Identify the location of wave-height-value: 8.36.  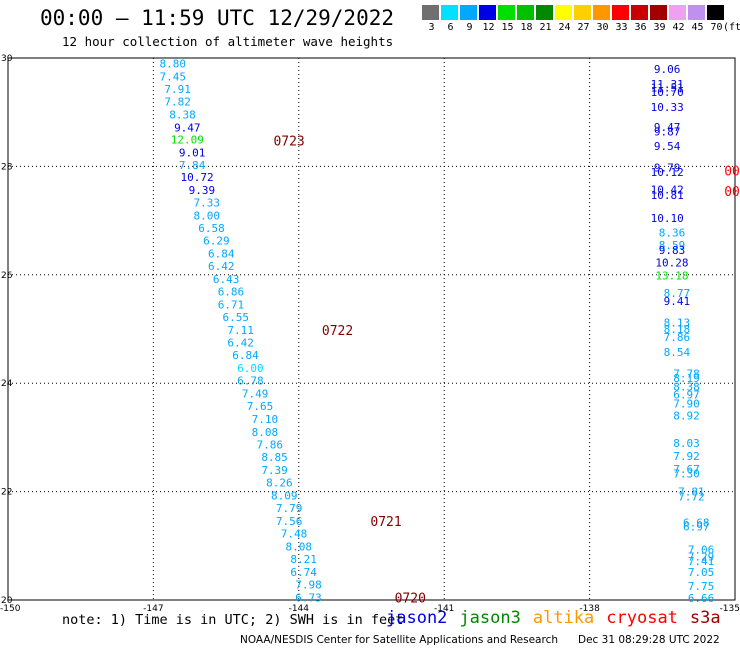
(672, 233).